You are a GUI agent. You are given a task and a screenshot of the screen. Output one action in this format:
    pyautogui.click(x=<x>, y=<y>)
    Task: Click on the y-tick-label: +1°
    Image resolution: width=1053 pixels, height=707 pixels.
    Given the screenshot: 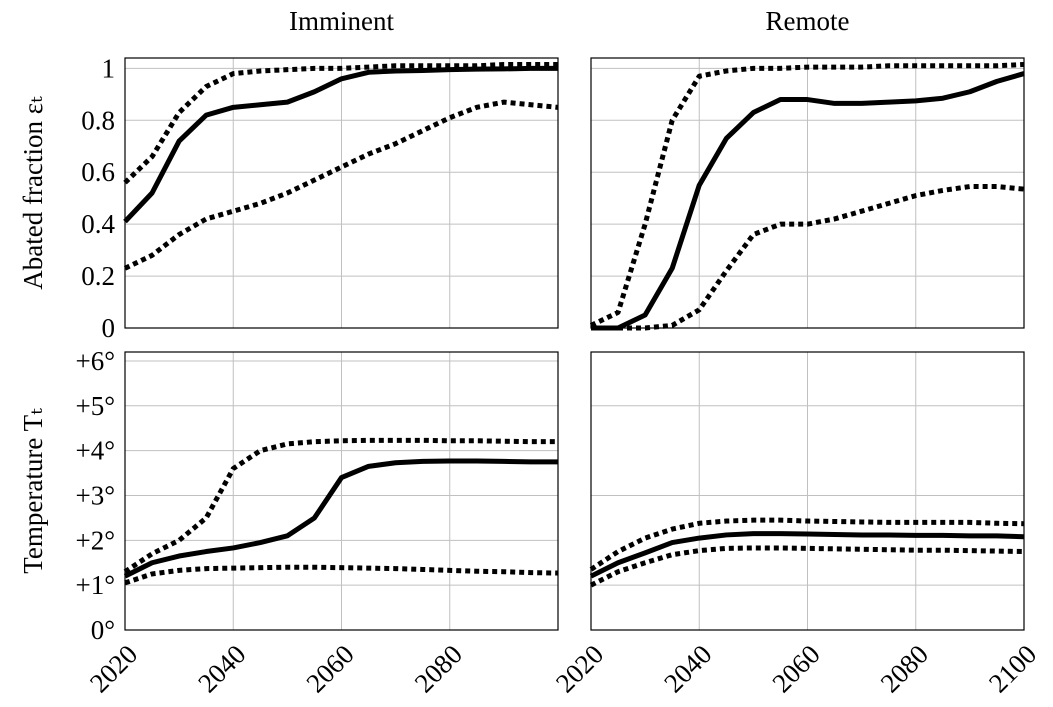 What is the action you would take?
    pyautogui.click(x=95, y=585)
    